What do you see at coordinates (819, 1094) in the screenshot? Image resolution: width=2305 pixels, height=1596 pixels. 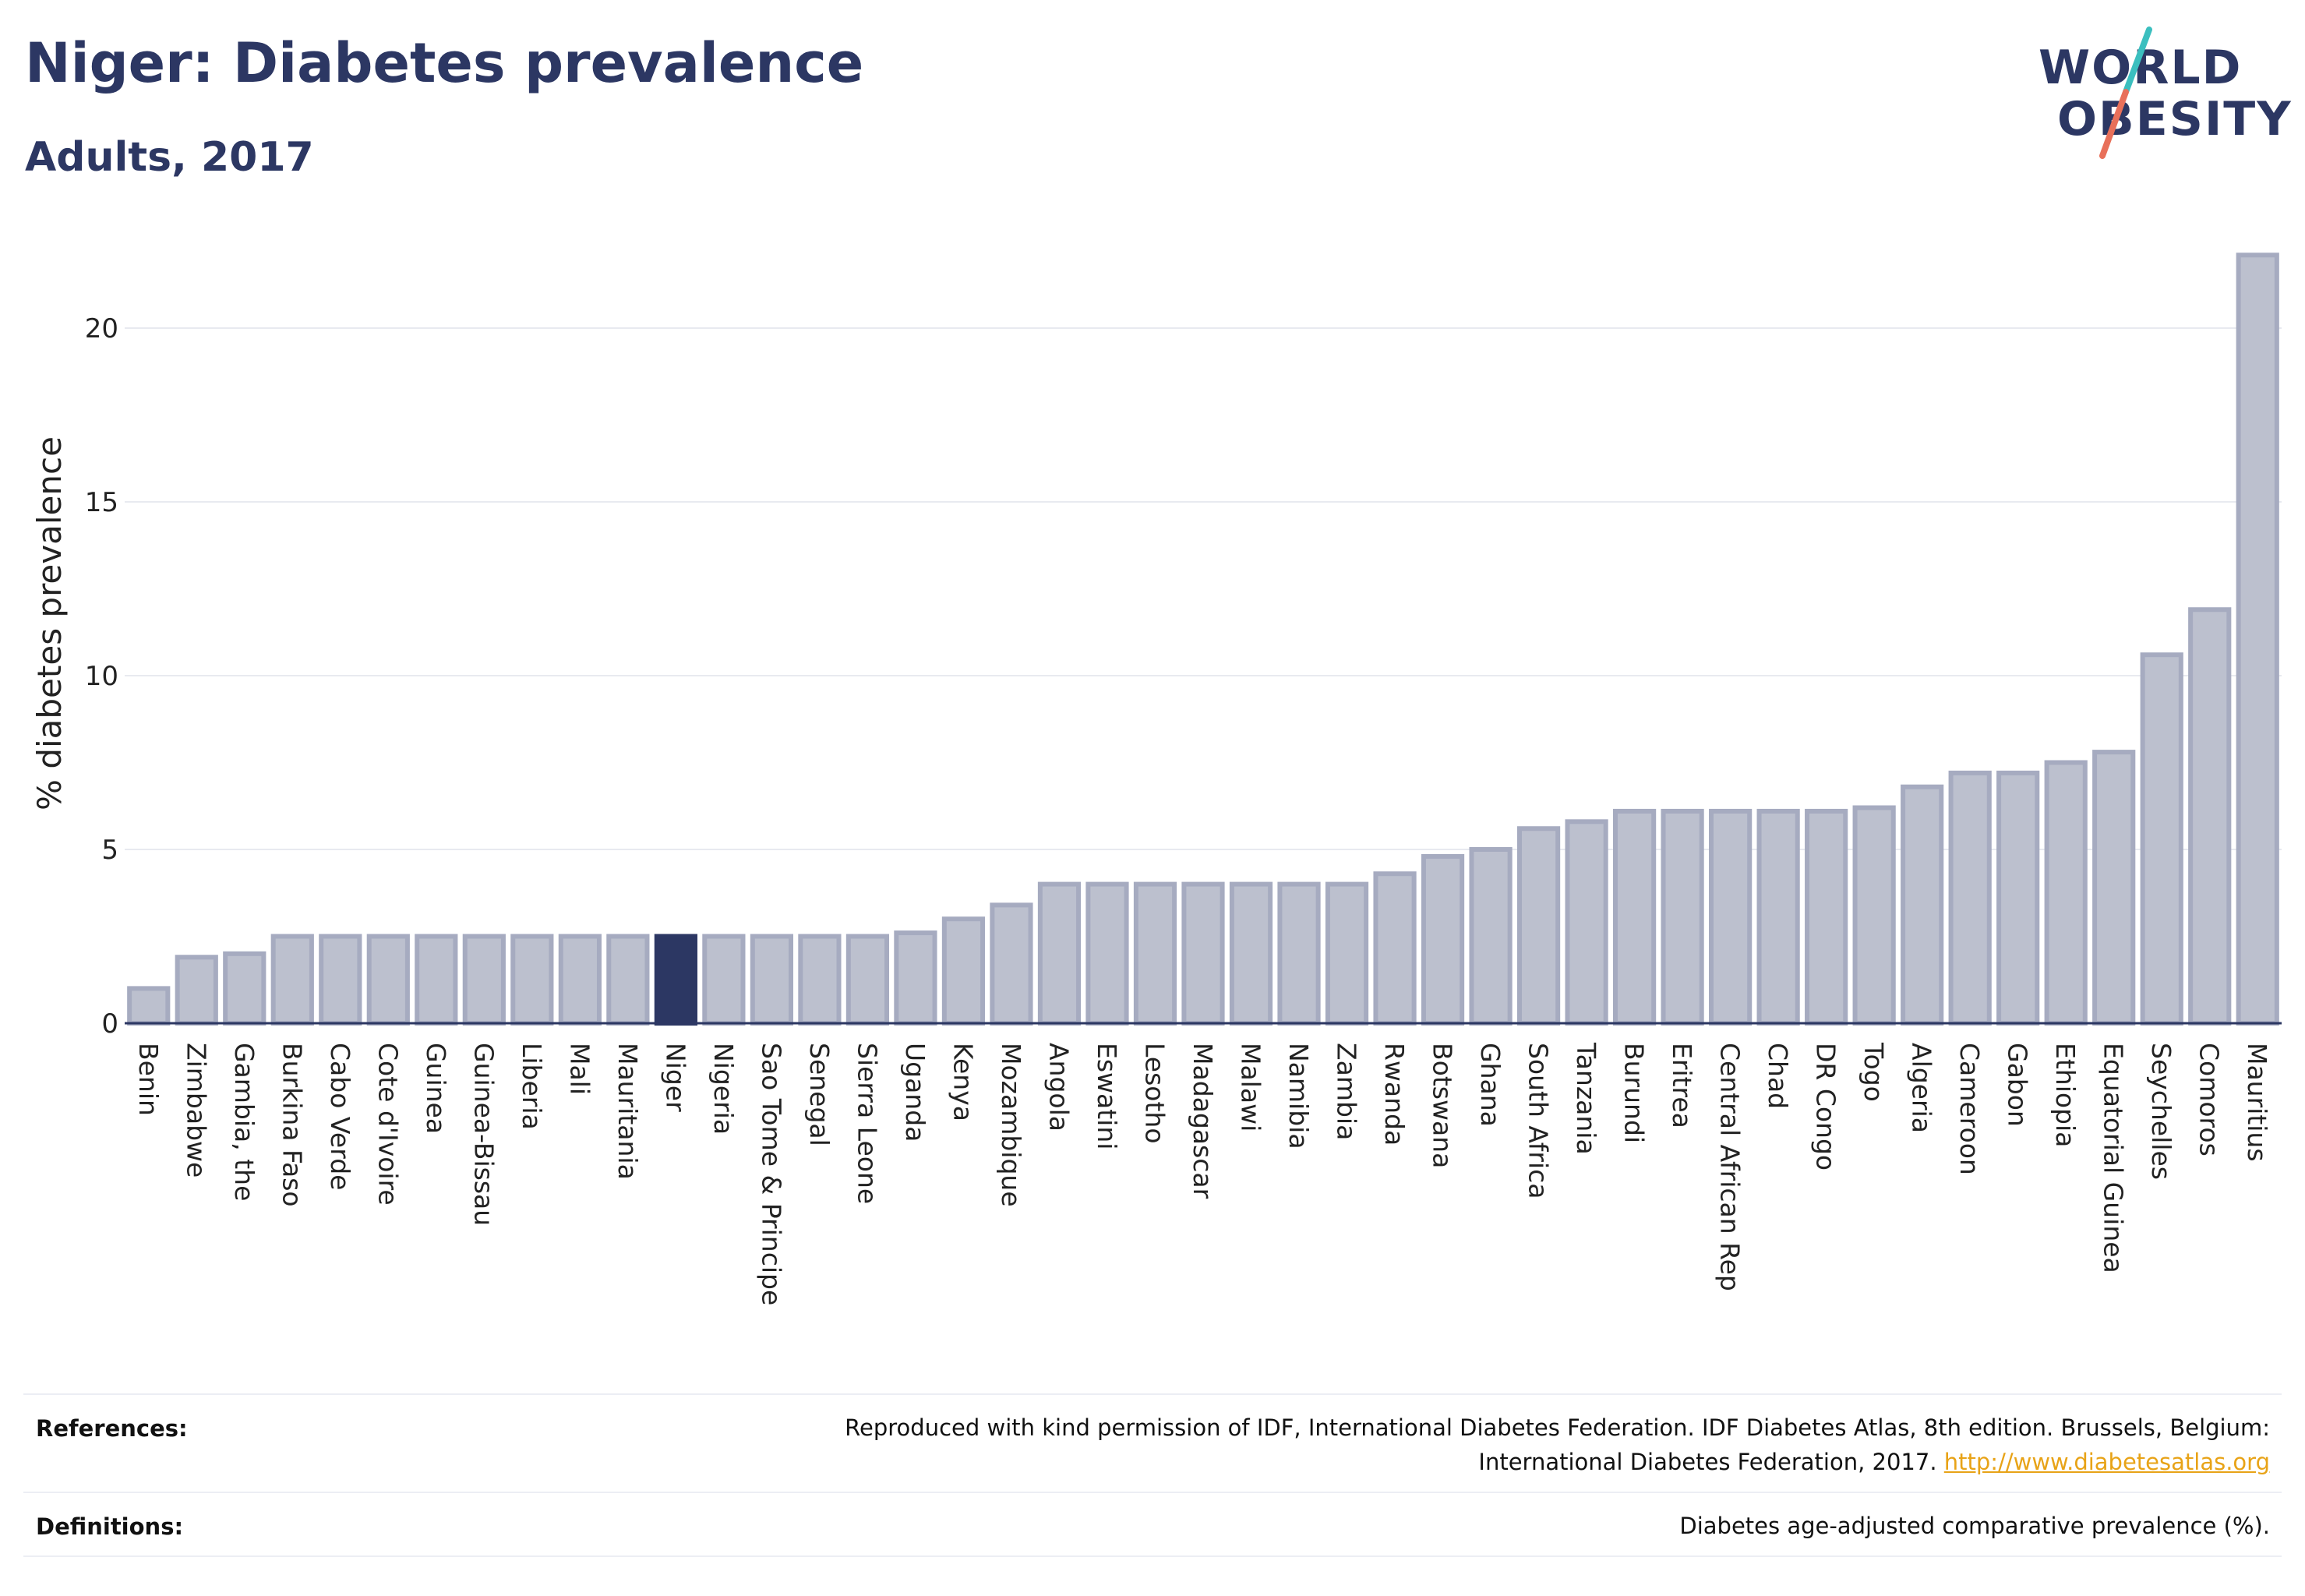 I see `x-tick-label: Senegal` at bounding box center [819, 1094].